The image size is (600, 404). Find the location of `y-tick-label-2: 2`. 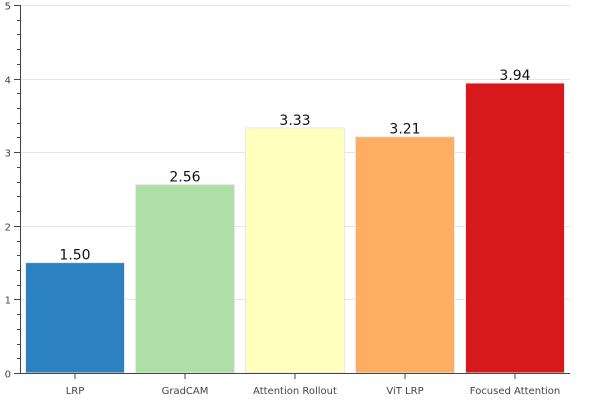

y-tick-label-2: 2 is located at coordinates (8, 228).